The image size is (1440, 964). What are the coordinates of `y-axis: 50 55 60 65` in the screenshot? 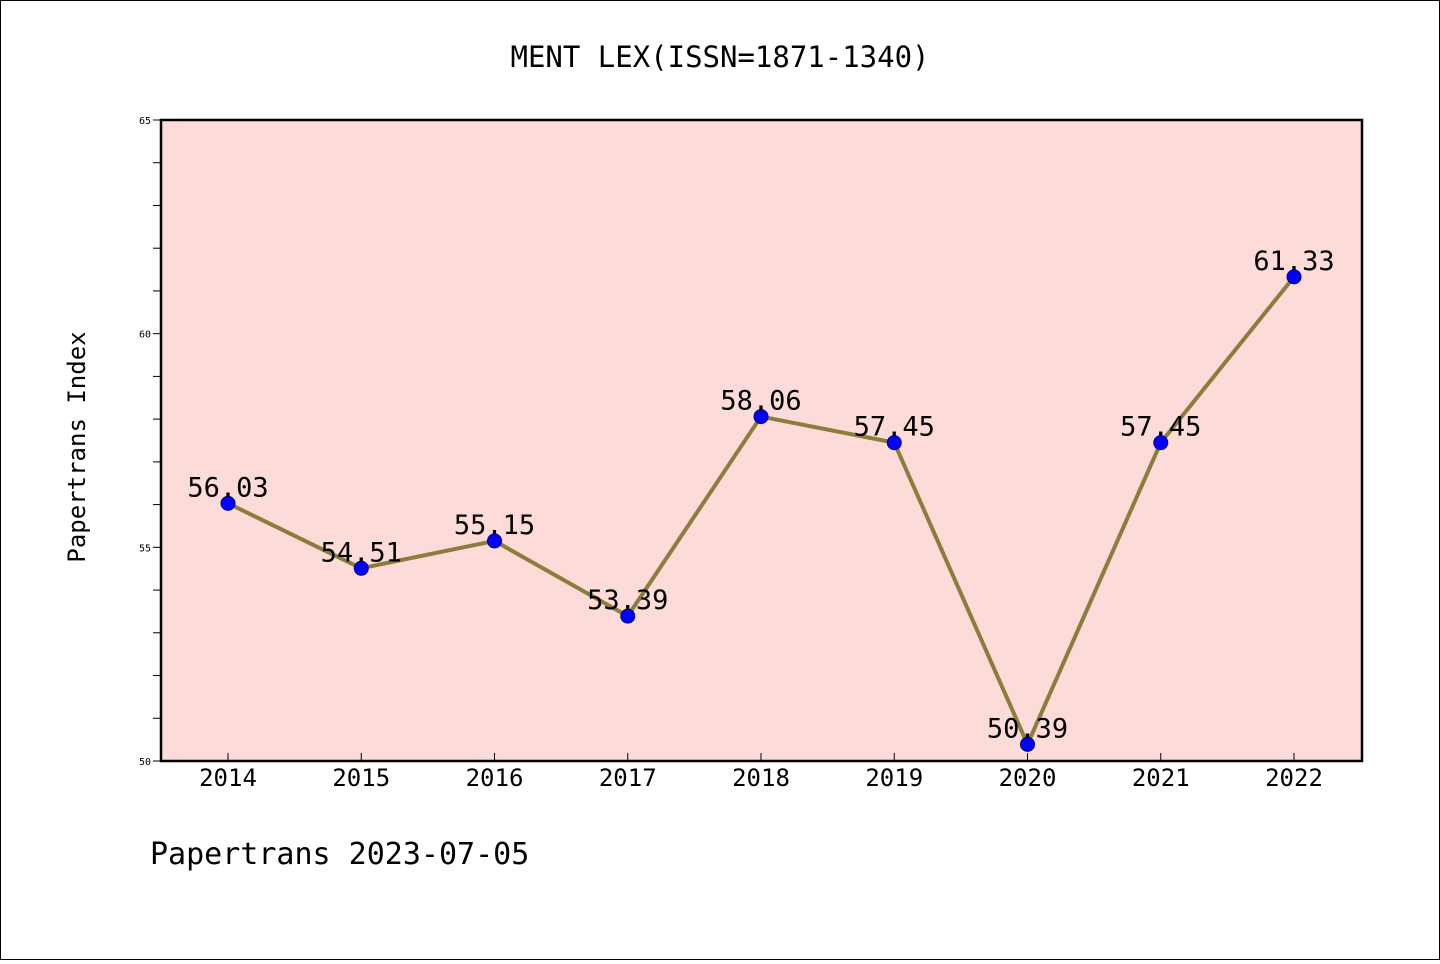 It's located at (150, 442).